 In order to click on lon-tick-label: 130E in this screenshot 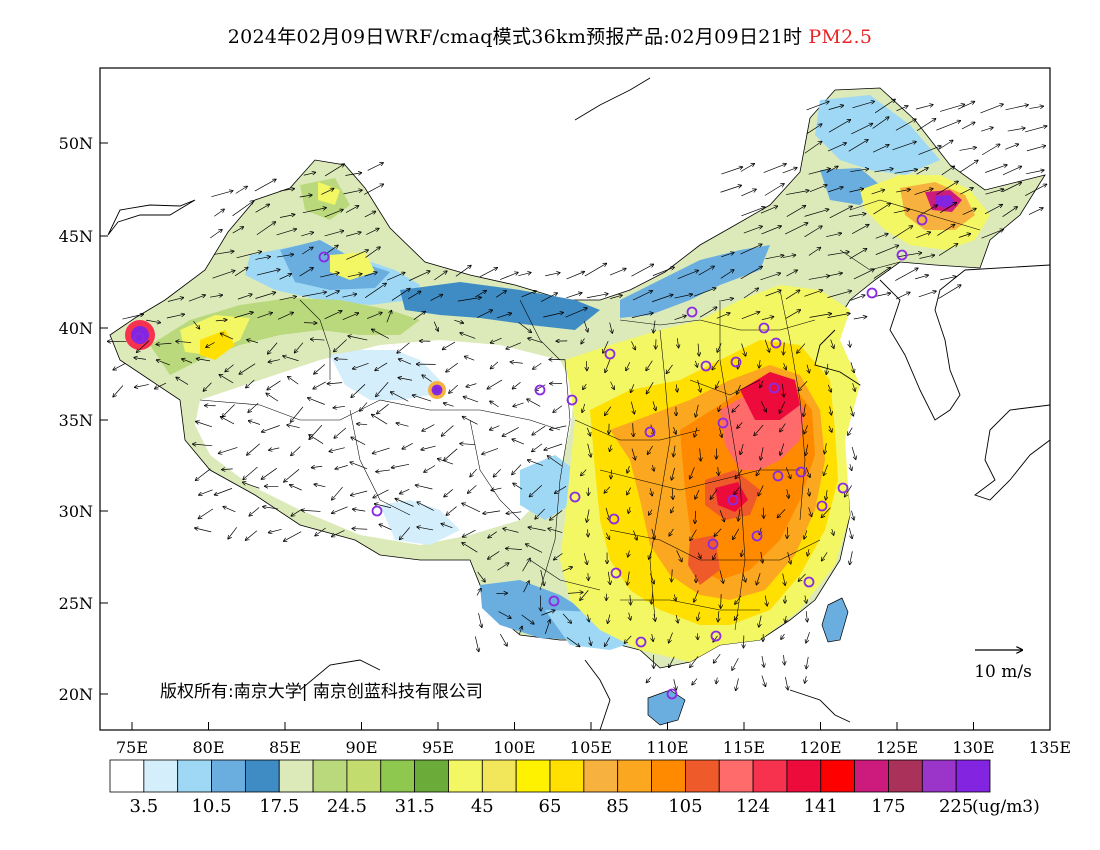, I will do `click(973, 747)`.